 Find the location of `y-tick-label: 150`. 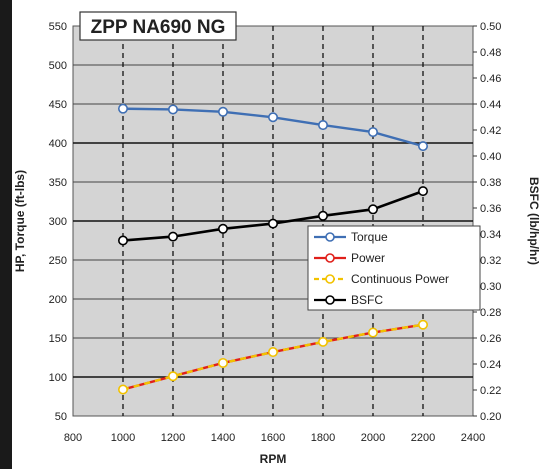

y-tick-label: 150 is located at coordinates (58, 339).